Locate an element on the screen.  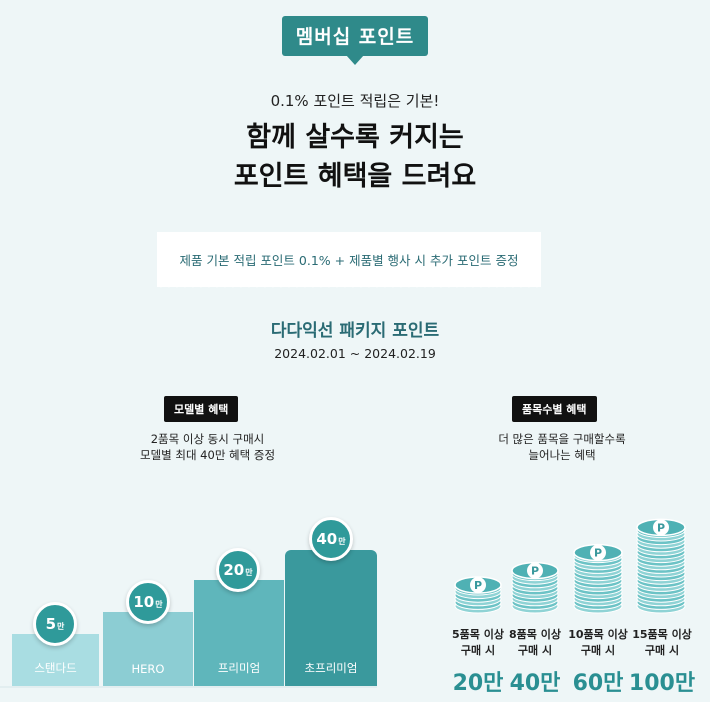
bar-label: 스탠다드 is located at coordinates (55, 668).